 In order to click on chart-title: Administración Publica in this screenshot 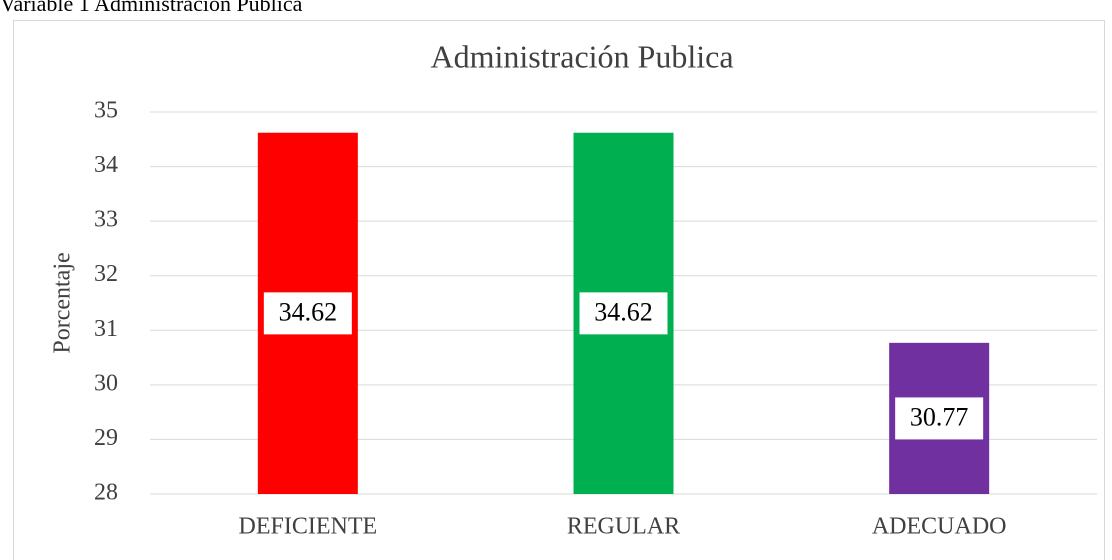, I will do `click(581, 56)`.